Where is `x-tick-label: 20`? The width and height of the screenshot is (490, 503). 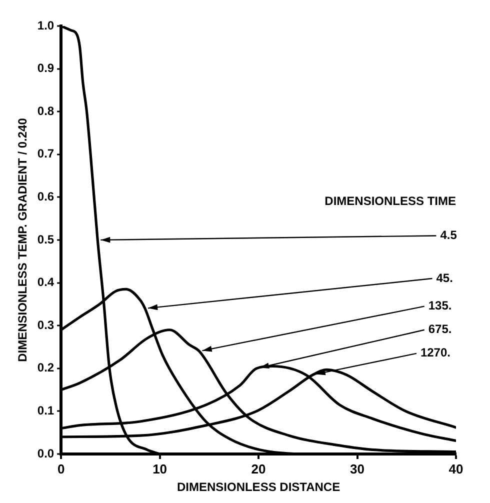 x-tick-label: 20 is located at coordinates (258, 468).